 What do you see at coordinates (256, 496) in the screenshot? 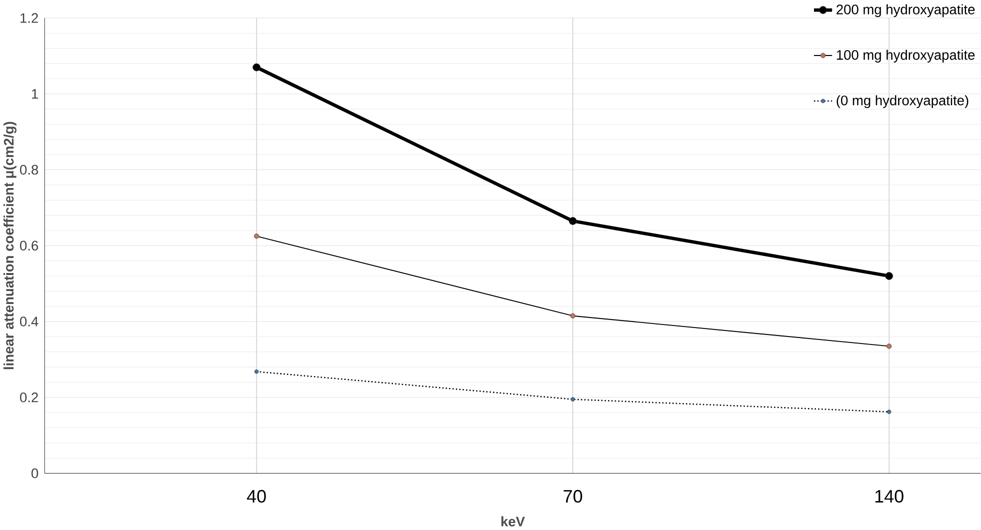
I see `x-tick-label: 40` at bounding box center [256, 496].